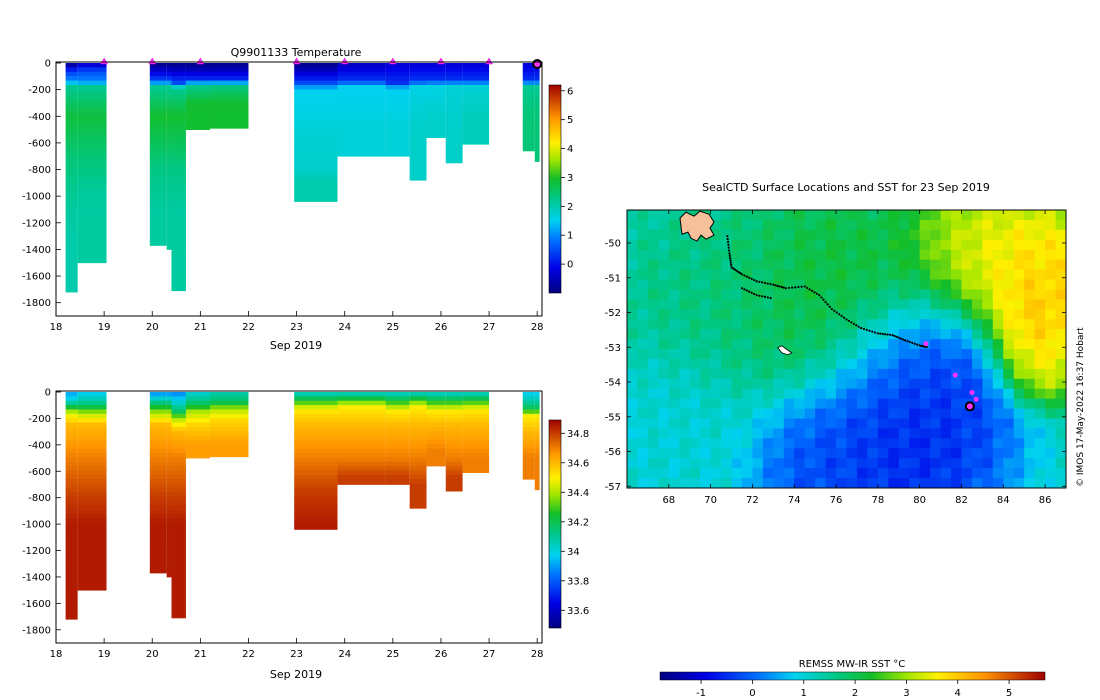 The height and width of the screenshot is (700, 1100). I want to click on colorbar-tick-label: 2, so click(570, 207).